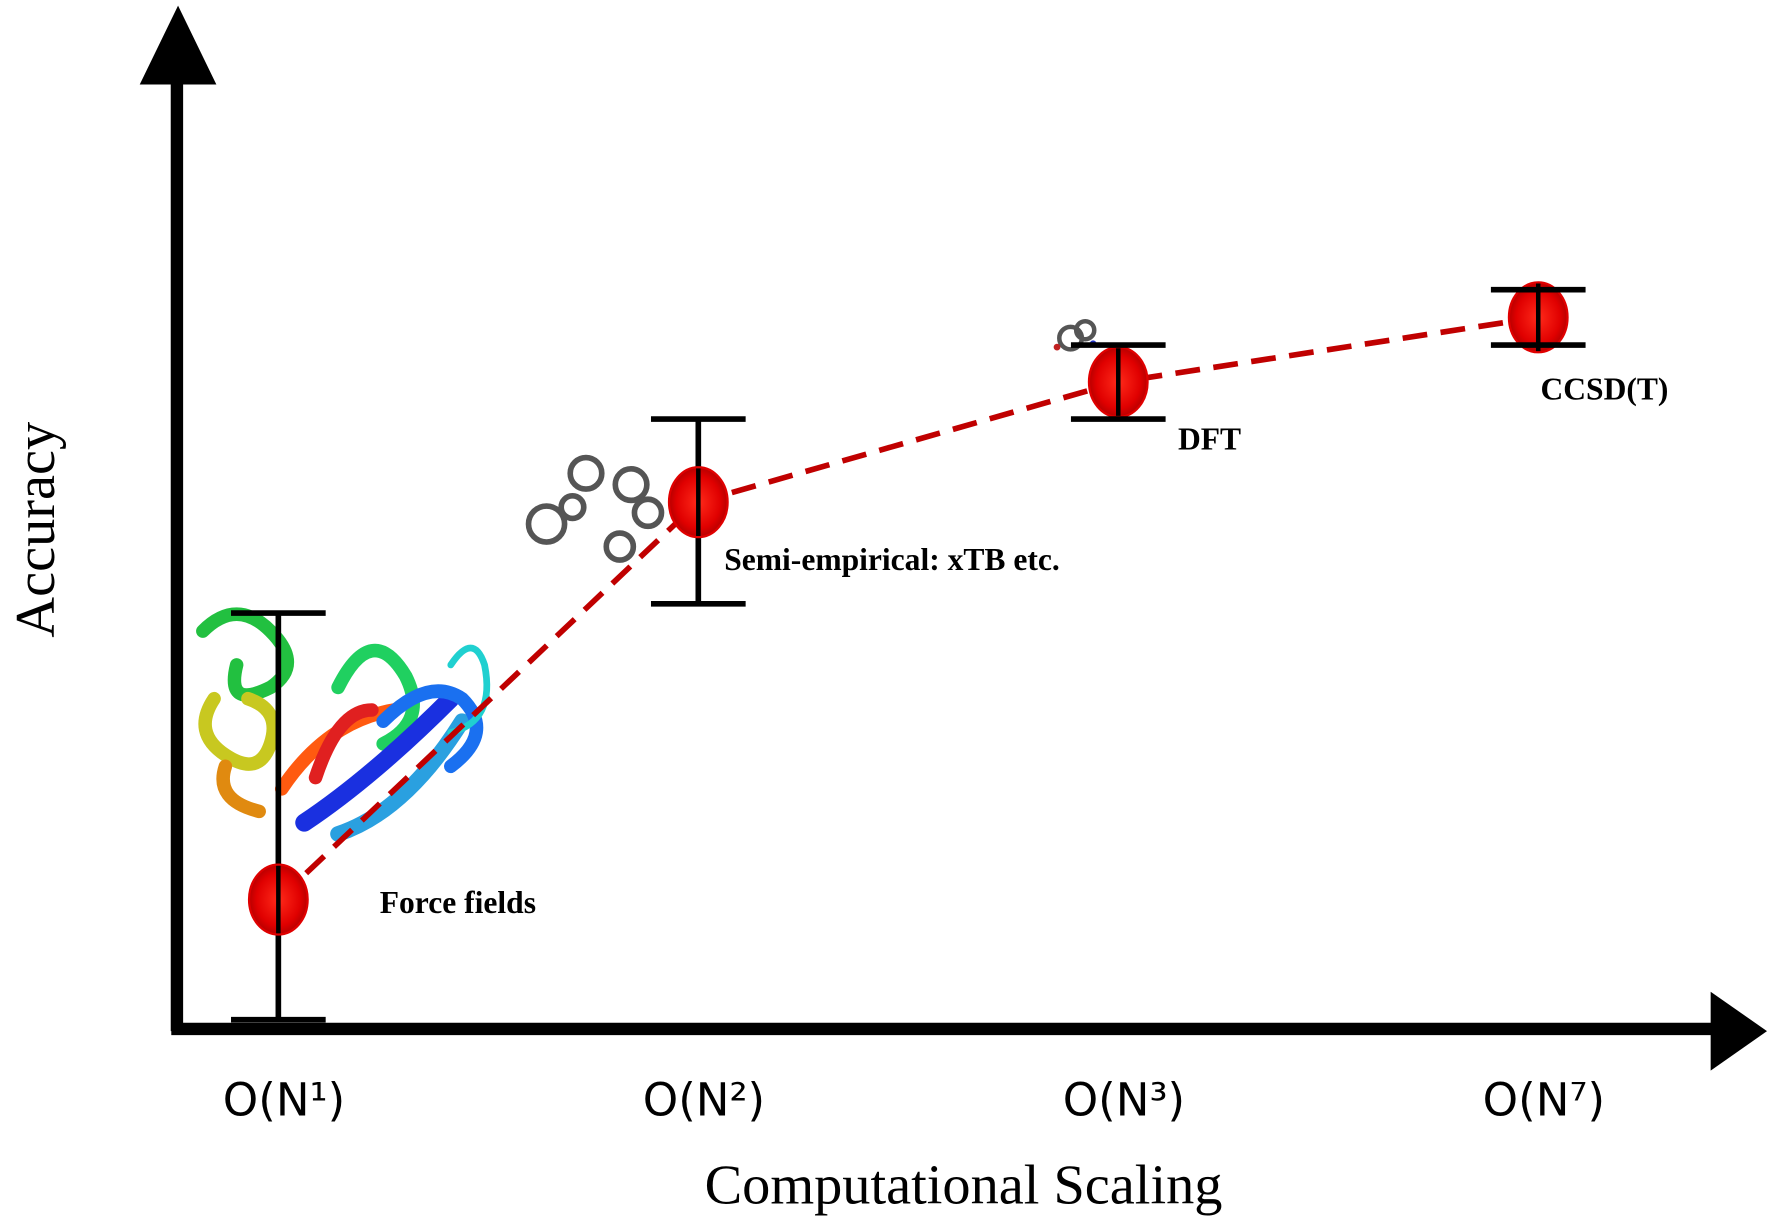 The image size is (1767, 1225). I want to click on point-label: DFT, so click(1209, 439).